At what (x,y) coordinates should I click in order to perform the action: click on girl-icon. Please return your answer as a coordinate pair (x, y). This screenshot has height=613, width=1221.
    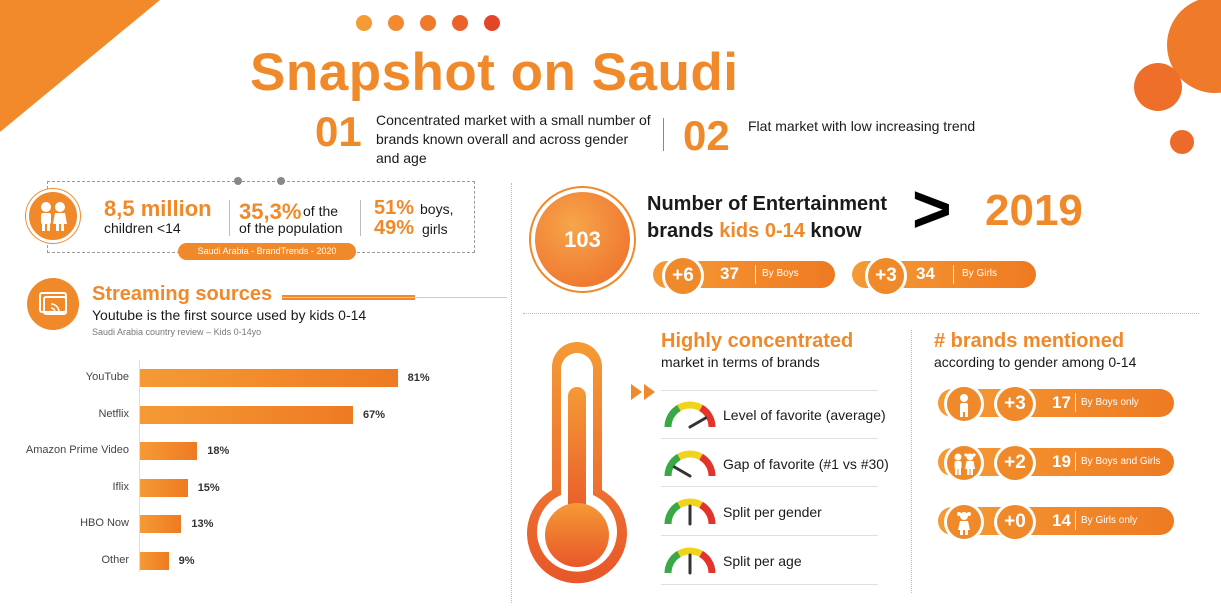
    Looking at the image, I should click on (964, 522).